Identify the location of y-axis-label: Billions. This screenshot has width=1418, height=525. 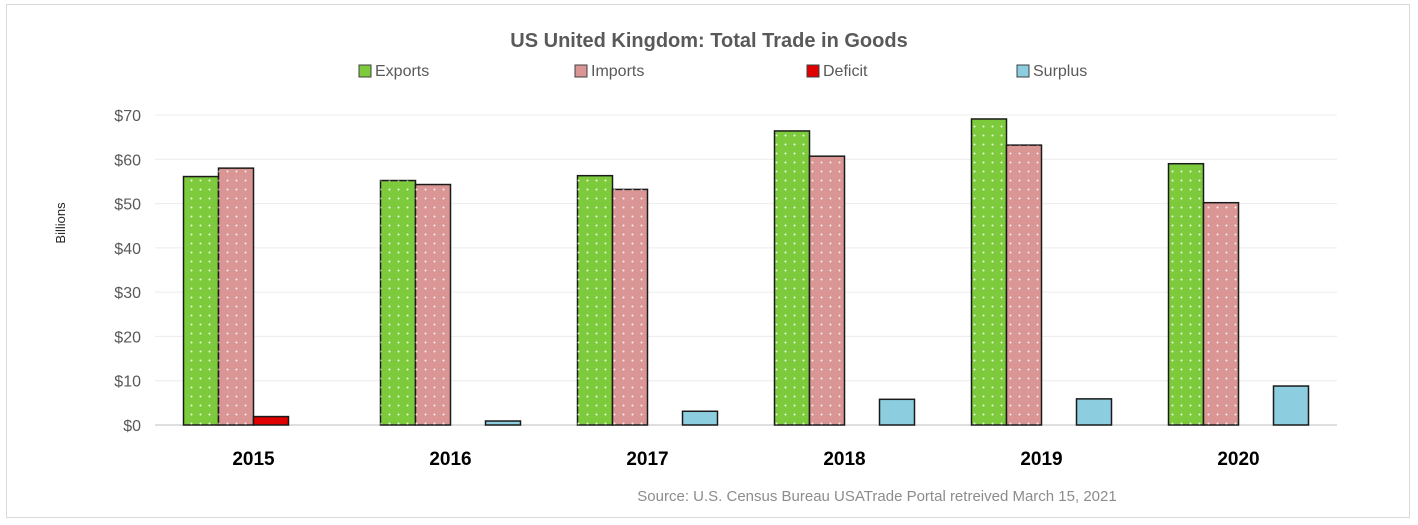
(60, 223).